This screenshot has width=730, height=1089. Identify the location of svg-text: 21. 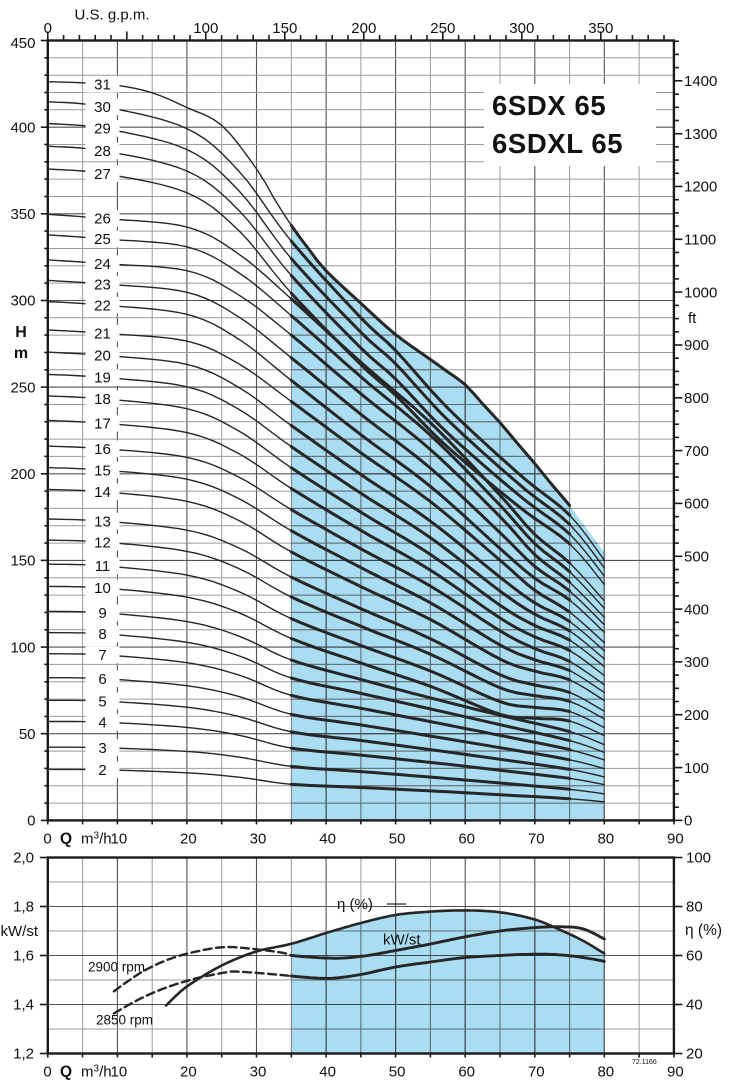
(102, 334).